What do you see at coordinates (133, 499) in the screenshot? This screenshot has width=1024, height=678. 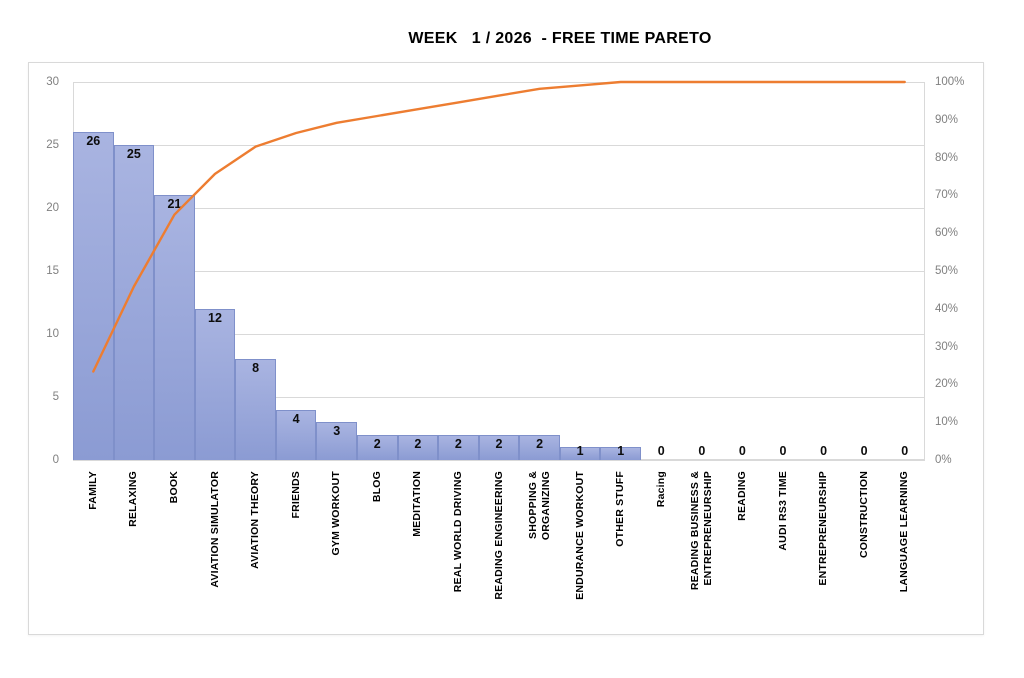 I see `category-label: RELAXING` at bounding box center [133, 499].